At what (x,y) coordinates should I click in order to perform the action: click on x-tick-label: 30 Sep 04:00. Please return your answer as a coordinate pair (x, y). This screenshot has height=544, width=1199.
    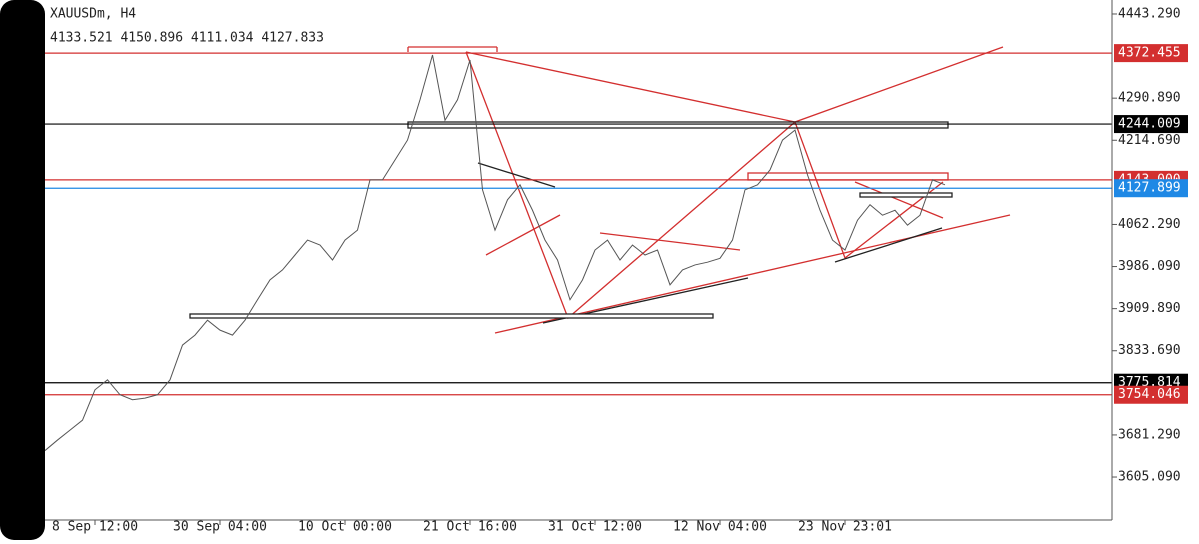
    Looking at the image, I should click on (220, 527).